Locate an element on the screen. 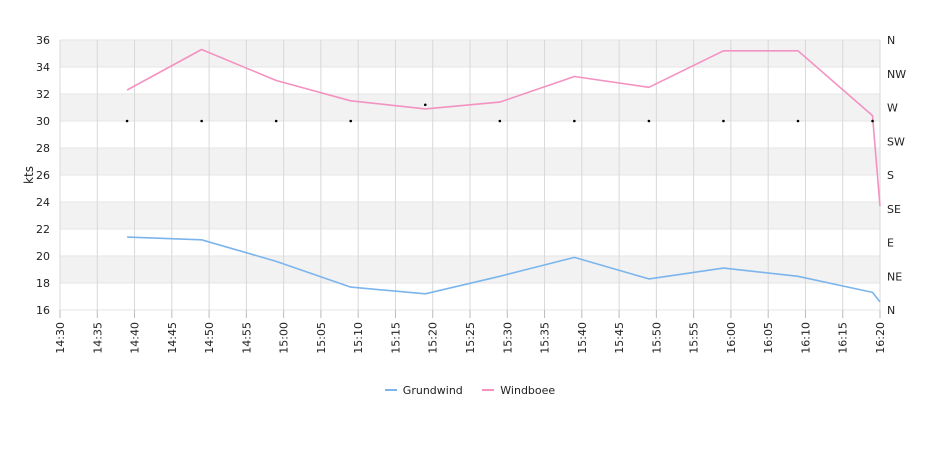 The width and height of the screenshot is (940, 450). legend-item-grundwind: Grundwind is located at coordinates (423, 390).